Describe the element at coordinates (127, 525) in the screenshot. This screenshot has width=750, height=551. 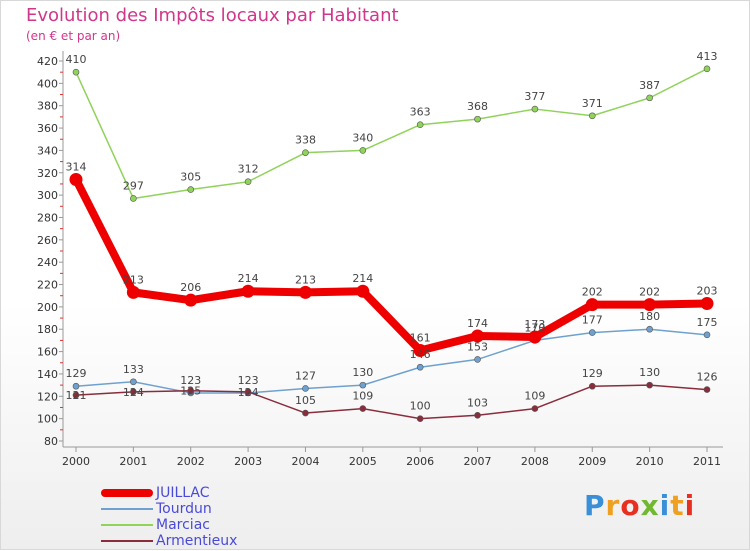
I see `legend-swatch-marciac` at that location.